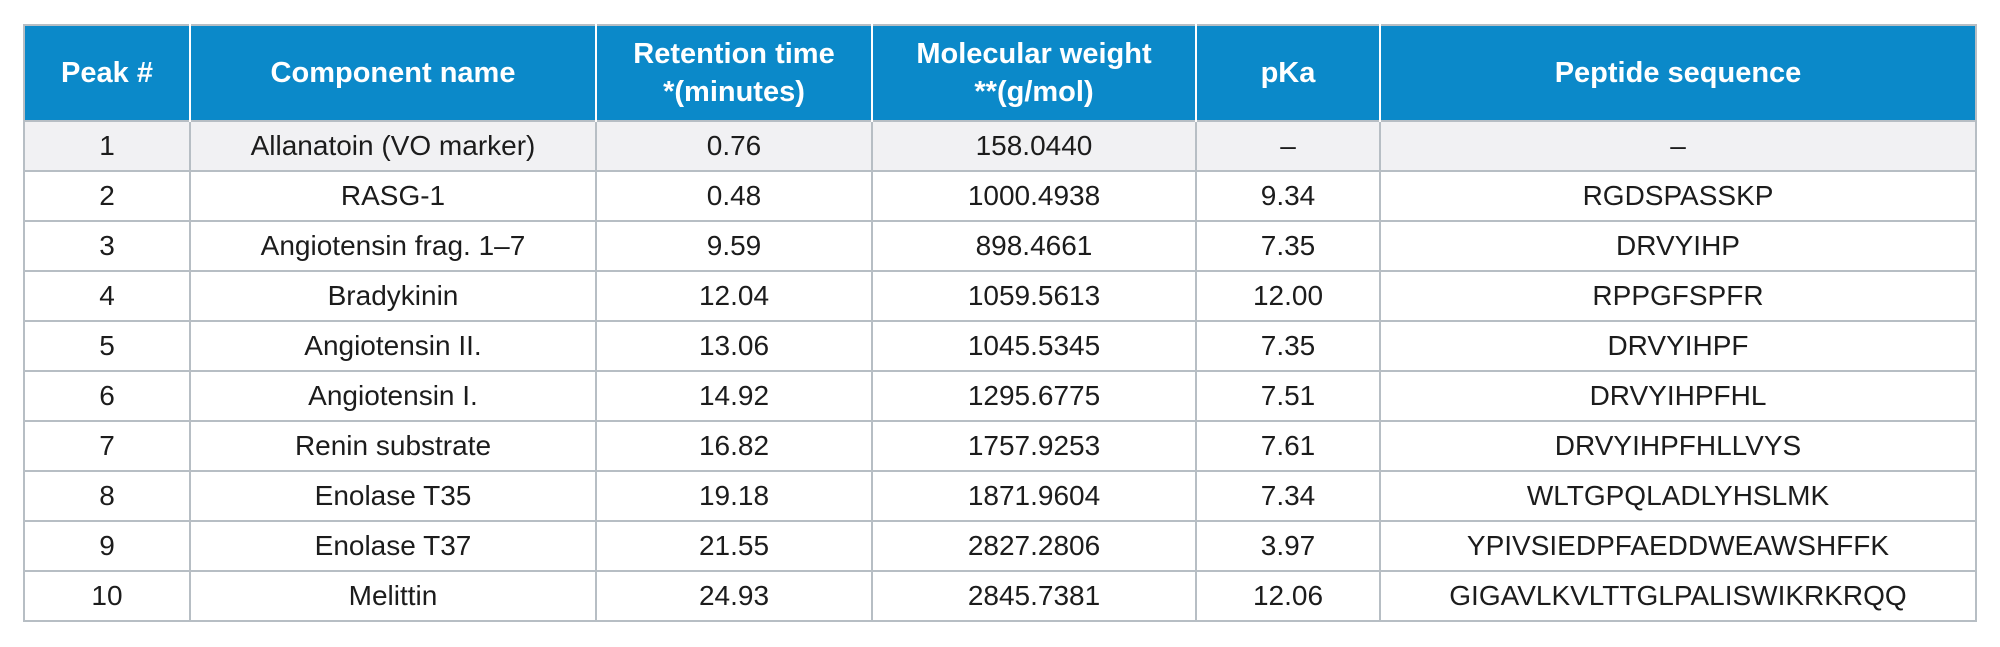  What do you see at coordinates (107, 396) in the screenshot?
I see `cell-peak-number: 6` at bounding box center [107, 396].